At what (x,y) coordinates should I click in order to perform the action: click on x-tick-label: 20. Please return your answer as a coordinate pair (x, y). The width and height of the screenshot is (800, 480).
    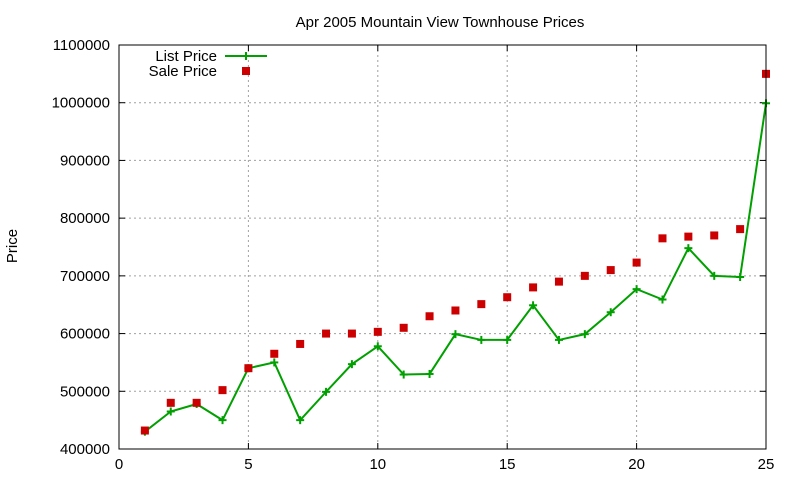
    Looking at the image, I should click on (636, 464).